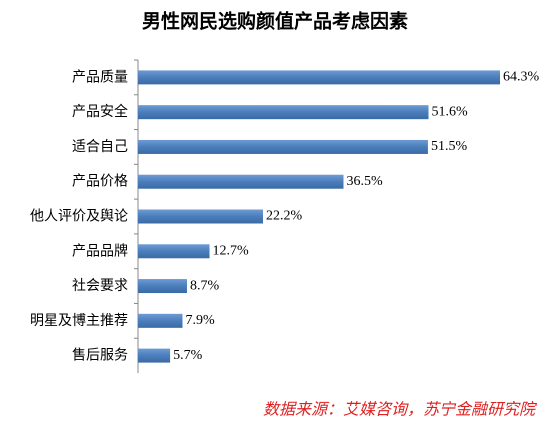 The height and width of the screenshot is (429, 550). I want to click on value-label: 51.6%, so click(450, 111).